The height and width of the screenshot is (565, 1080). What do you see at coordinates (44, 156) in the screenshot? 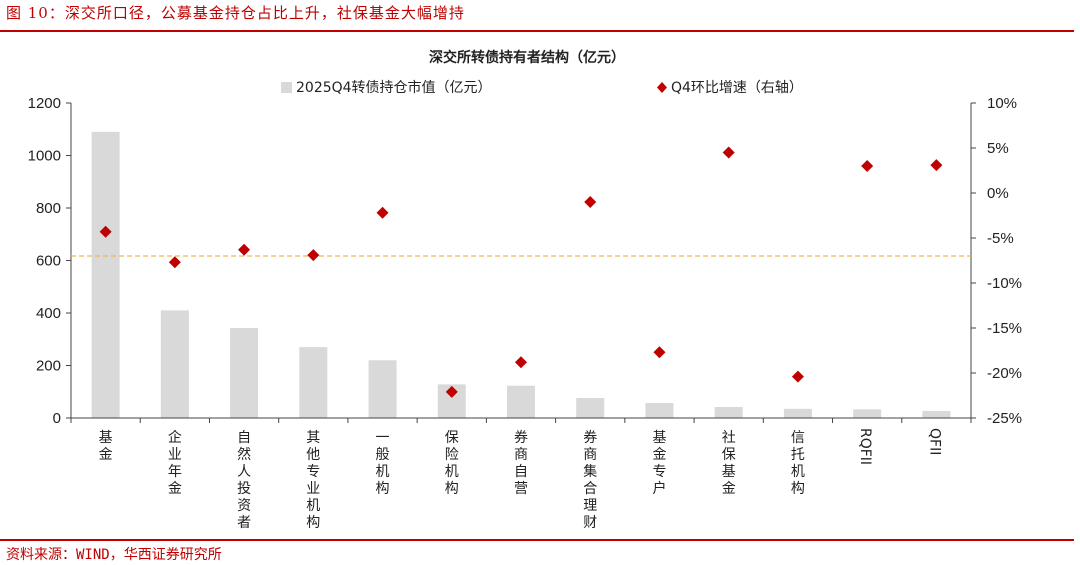
I see `y-left-tick-label: 1000` at bounding box center [44, 156].